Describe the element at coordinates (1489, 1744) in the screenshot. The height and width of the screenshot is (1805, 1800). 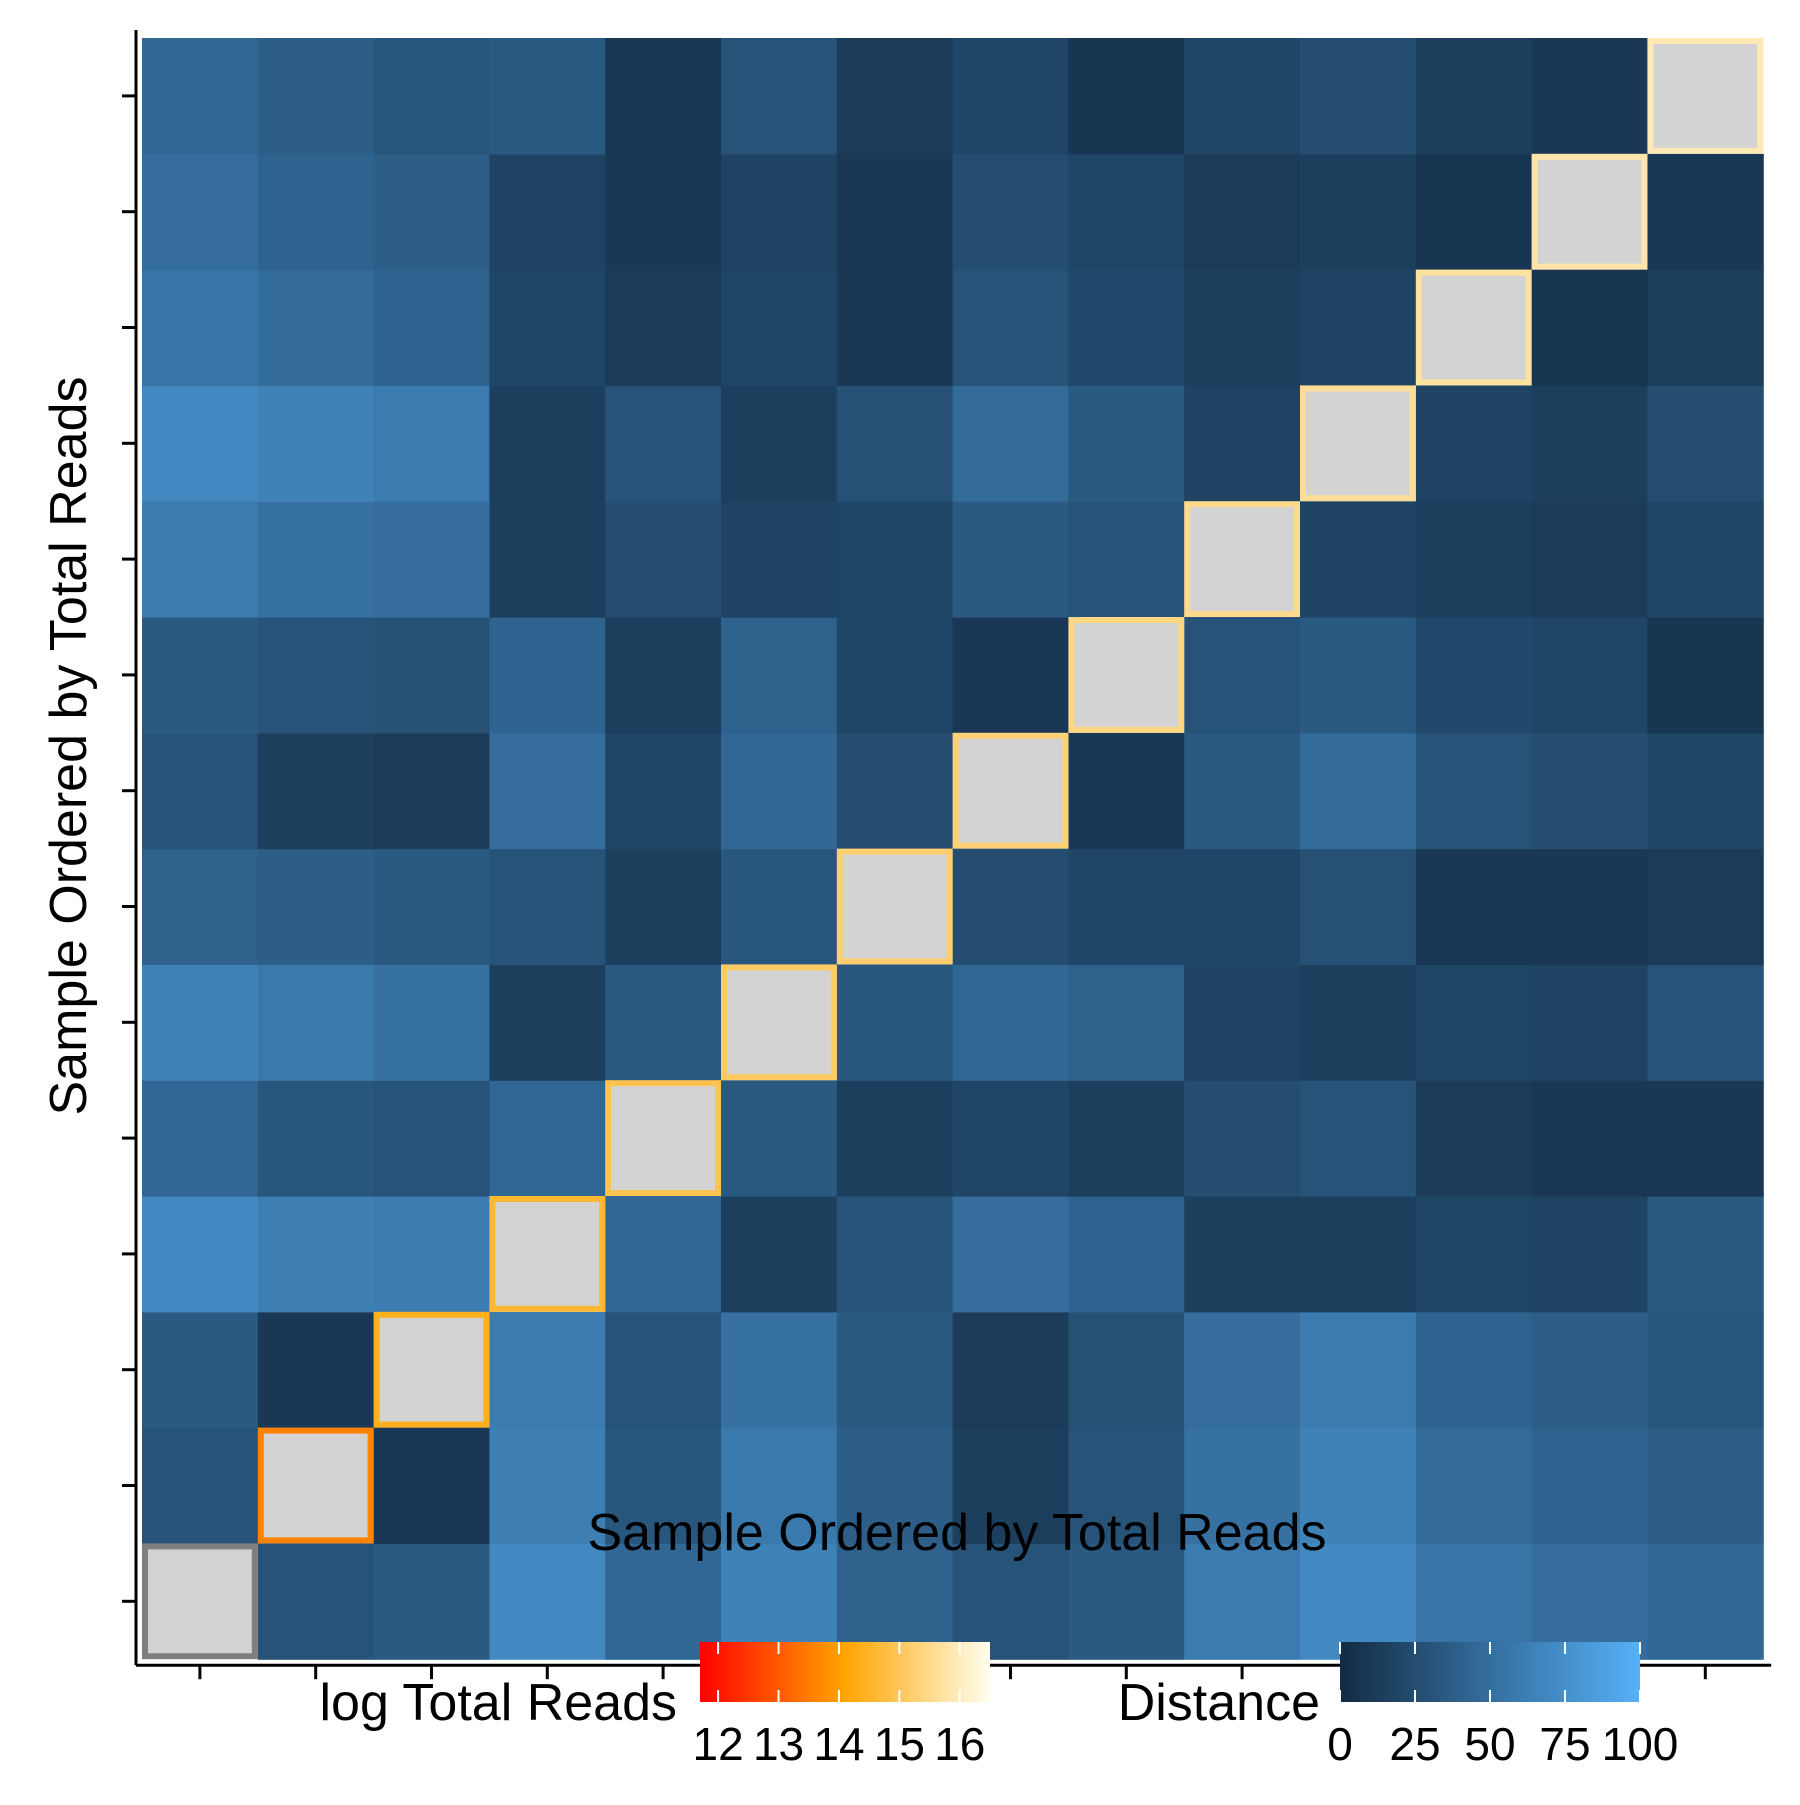
I see `fill-legend-tick-label: 50` at that location.